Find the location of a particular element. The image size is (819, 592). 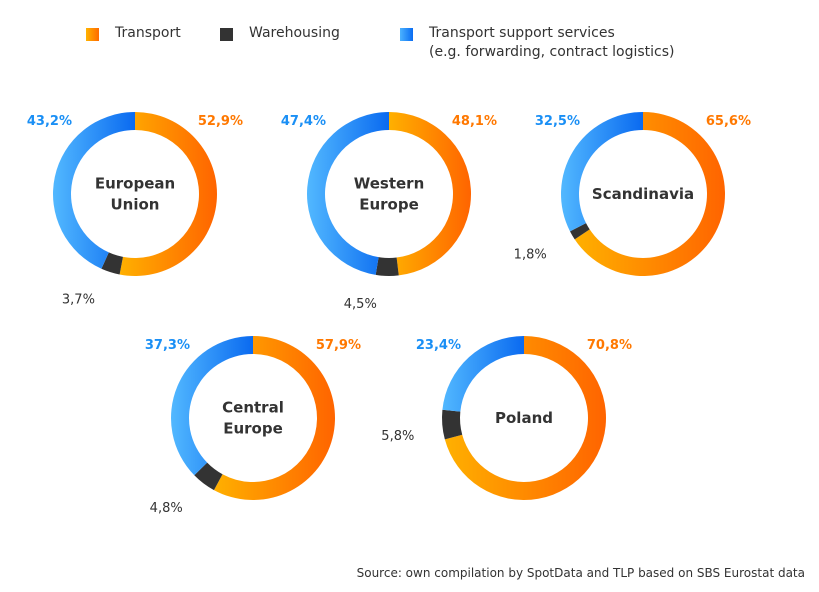

donut-western-europe: Western Europe 48,1% 47,4% 4,5% is located at coordinates (389, 212).